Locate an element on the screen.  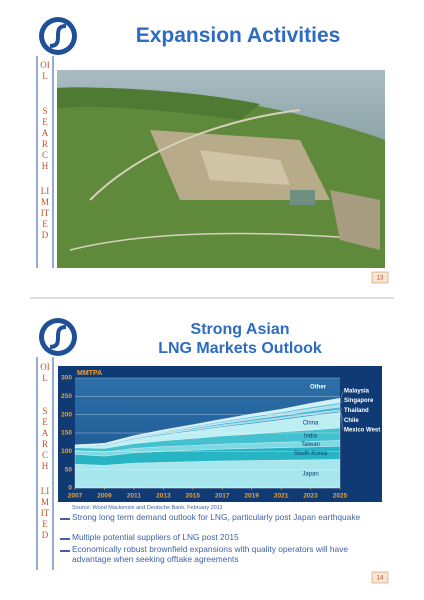
x-tick-label: 2025 is located at coordinates (340, 496).